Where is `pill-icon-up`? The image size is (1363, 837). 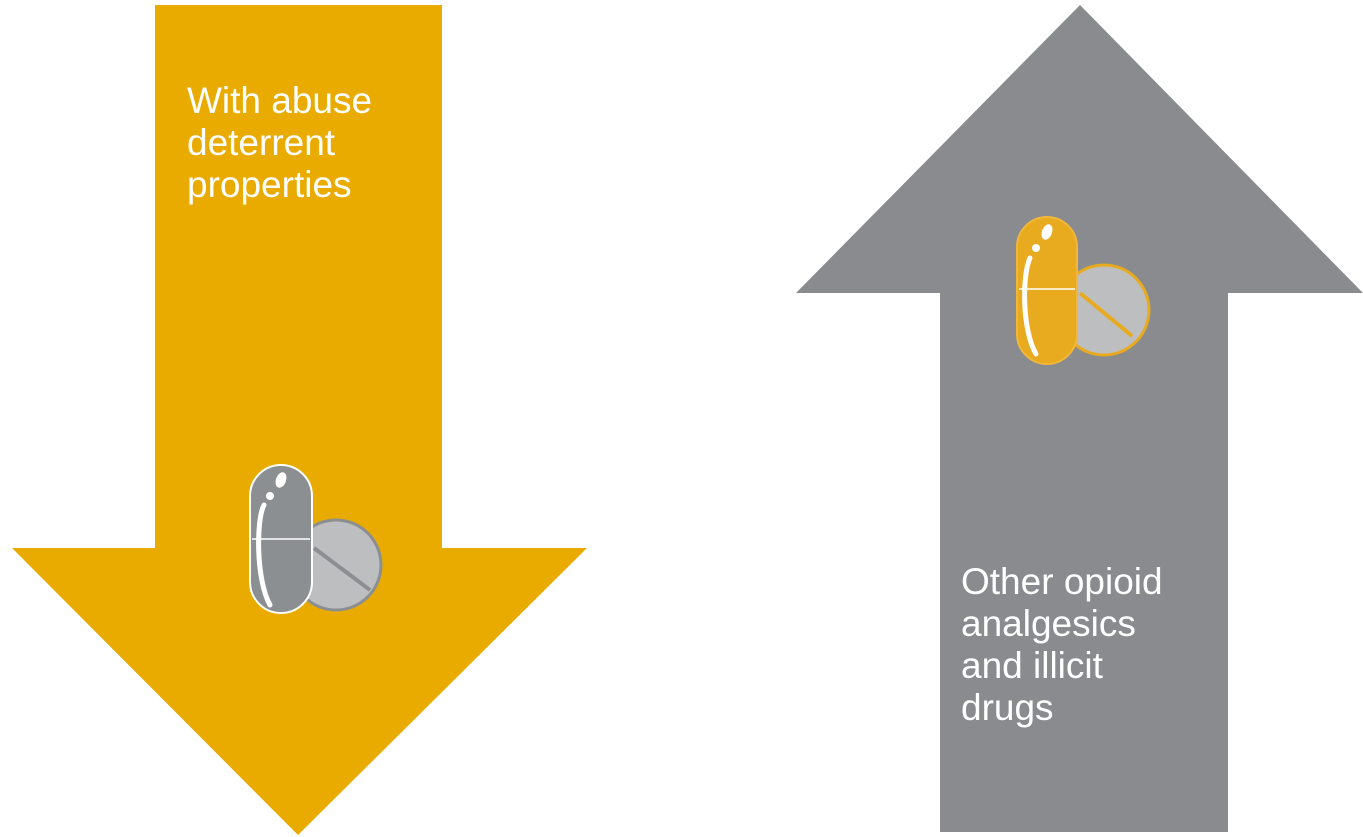 pill-icon-up is located at coordinates (1083, 290).